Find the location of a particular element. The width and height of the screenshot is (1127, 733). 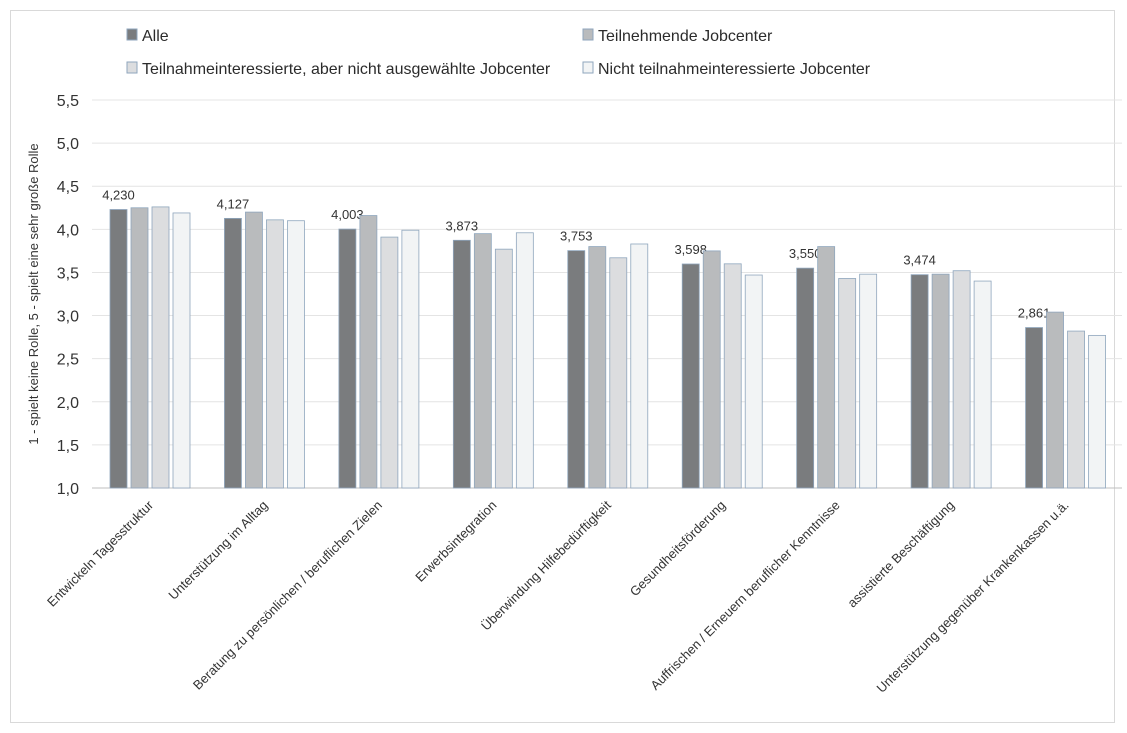

y-tick-label: 2,5 is located at coordinates (68, 360).